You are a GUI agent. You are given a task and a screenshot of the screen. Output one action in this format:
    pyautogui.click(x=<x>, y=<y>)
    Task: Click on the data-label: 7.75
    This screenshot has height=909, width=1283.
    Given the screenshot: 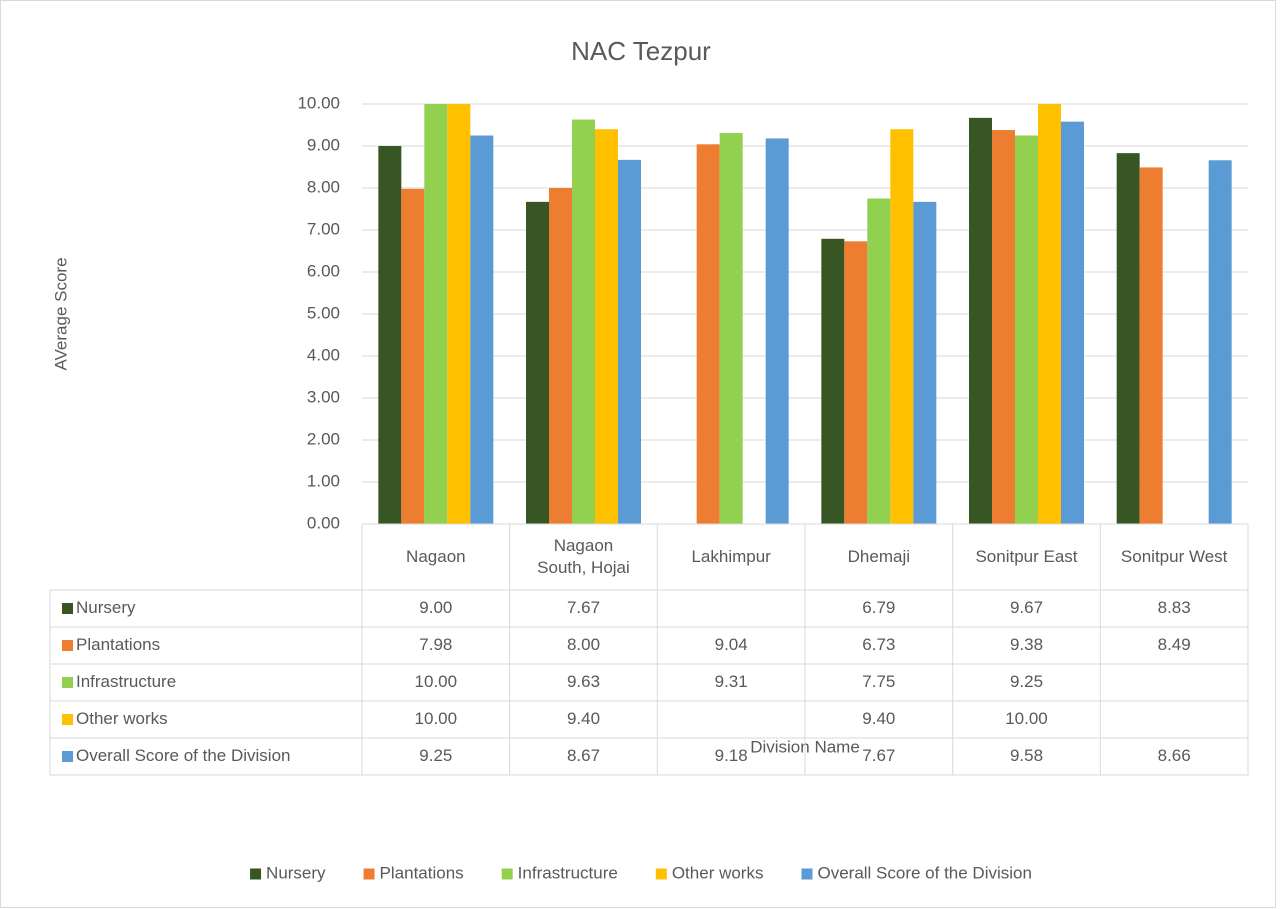 What is the action you would take?
    pyautogui.click(x=878, y=681)
    